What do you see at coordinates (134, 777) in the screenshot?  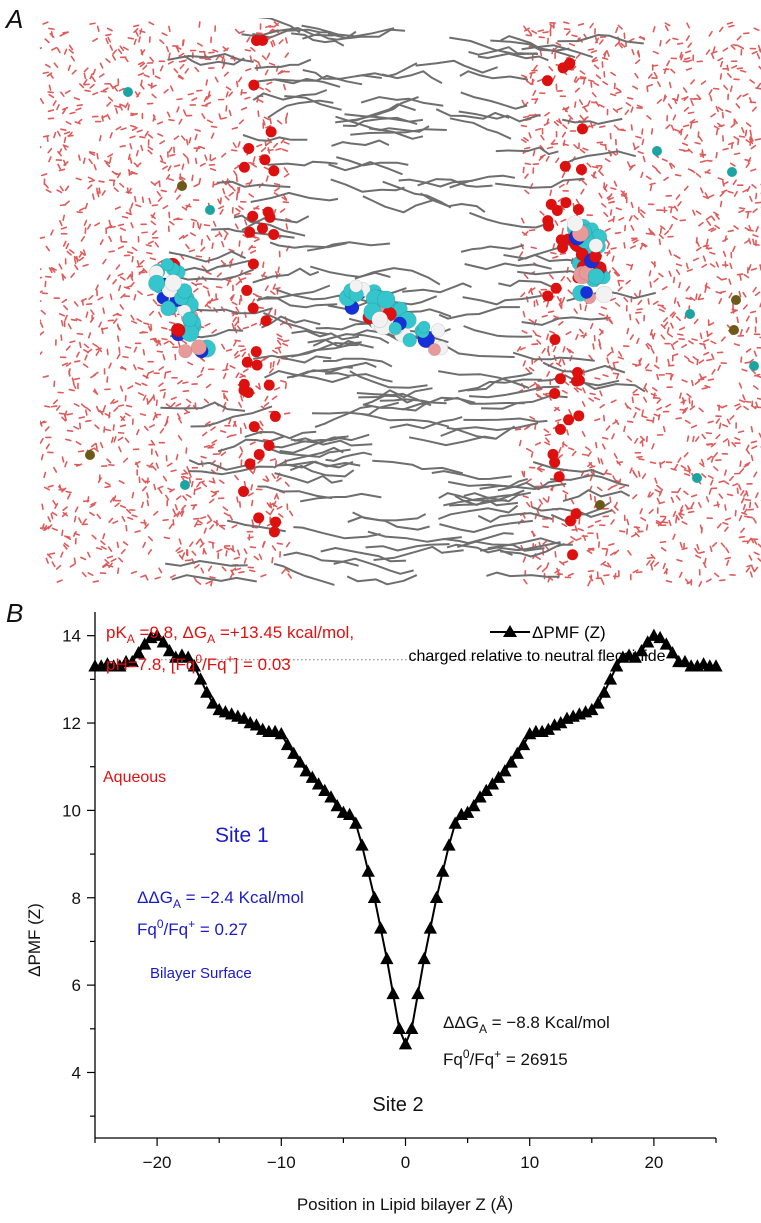 I see `aqueous-label: Aqueous` at bounding box center [134, 777].